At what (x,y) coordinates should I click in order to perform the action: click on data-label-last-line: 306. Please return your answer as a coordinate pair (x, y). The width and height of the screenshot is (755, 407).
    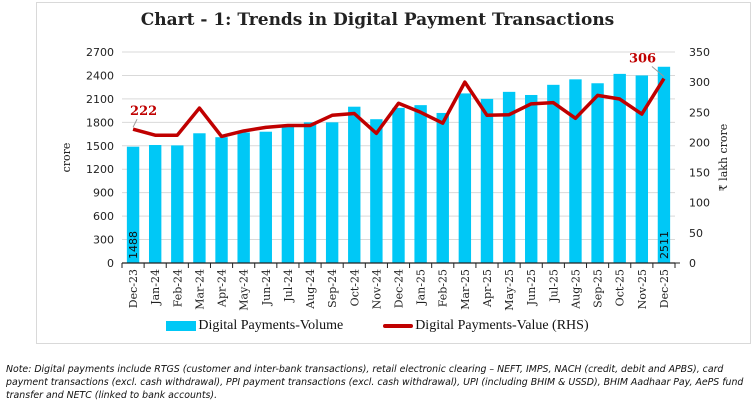
    Looking at the image, I should click on (642, 59).